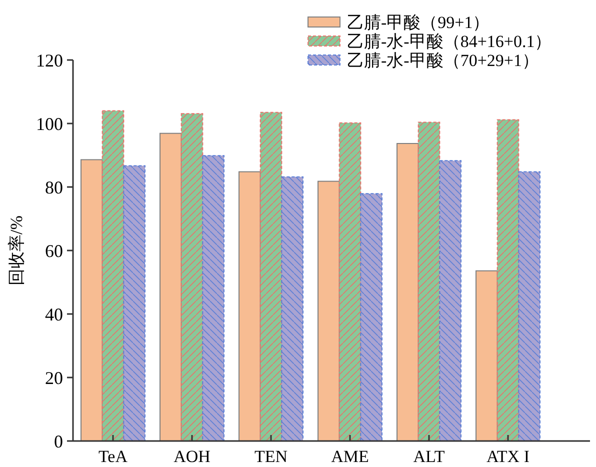 This screenshot has height=467, width=596. I want to click on y-tick-label: 80, so click(54, 187).